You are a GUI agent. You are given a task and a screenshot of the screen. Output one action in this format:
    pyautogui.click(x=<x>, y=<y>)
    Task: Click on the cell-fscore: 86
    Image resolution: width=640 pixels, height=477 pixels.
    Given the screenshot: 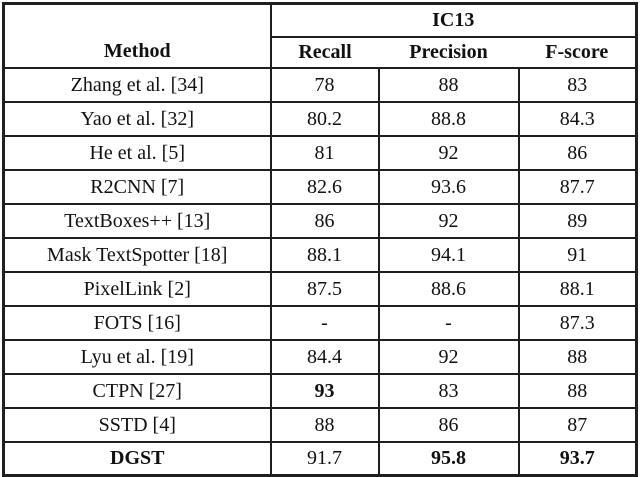 What is the action you would take?
    pyautogui.click(x=577, y=152)
    